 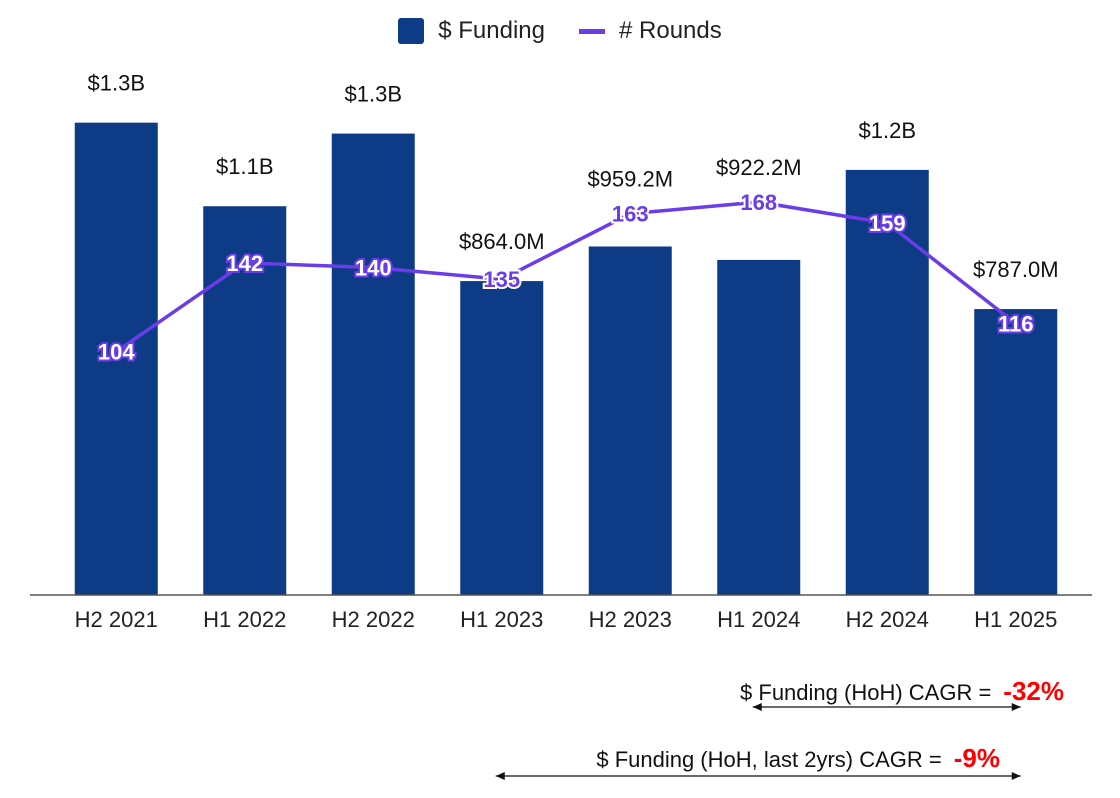 I want to click on x-tick-label: H2 2023, so click(x=630, y=619).